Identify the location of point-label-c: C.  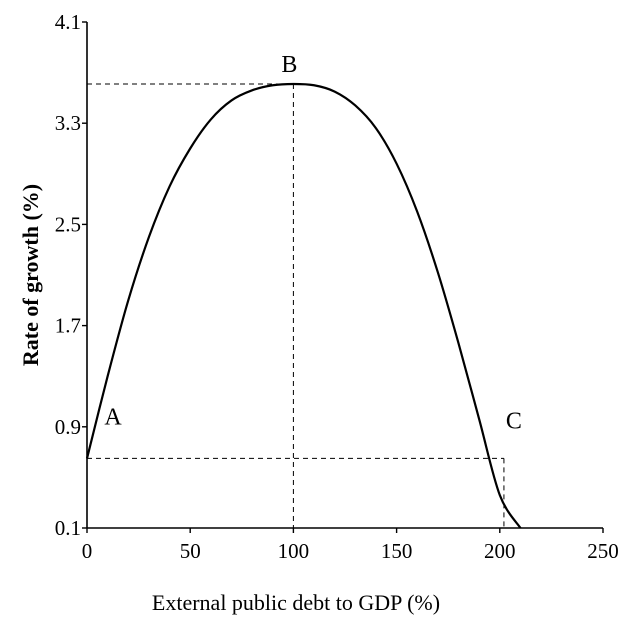
(514, 421).